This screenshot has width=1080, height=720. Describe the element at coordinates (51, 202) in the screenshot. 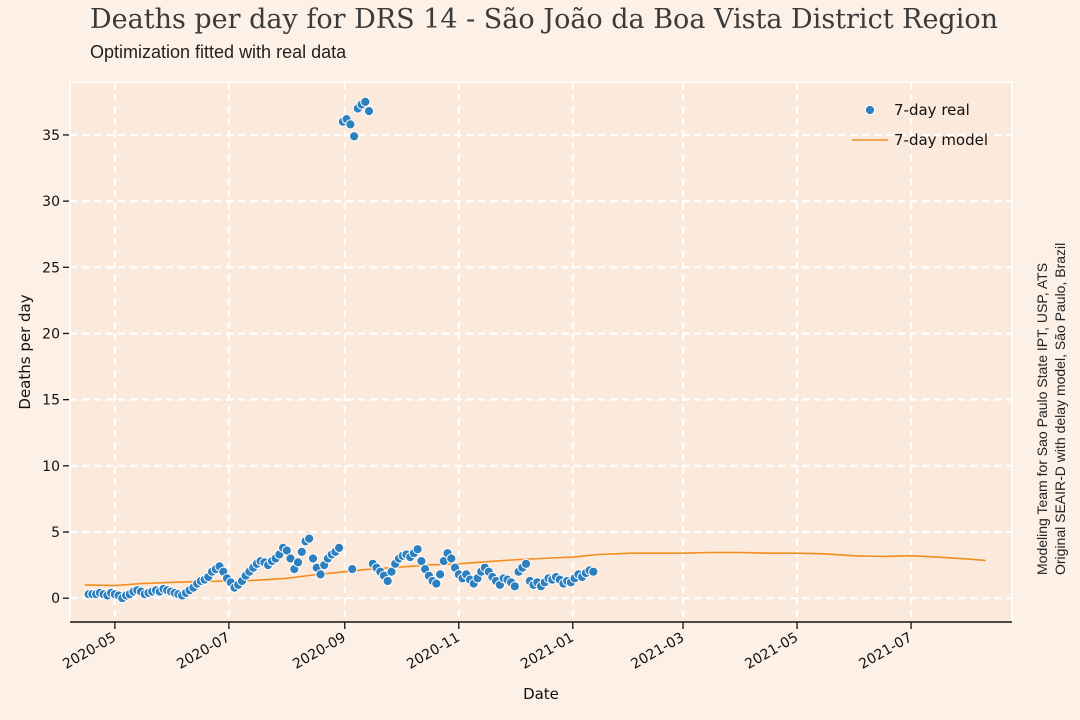

I see `y-tick-label: 30` at that location.